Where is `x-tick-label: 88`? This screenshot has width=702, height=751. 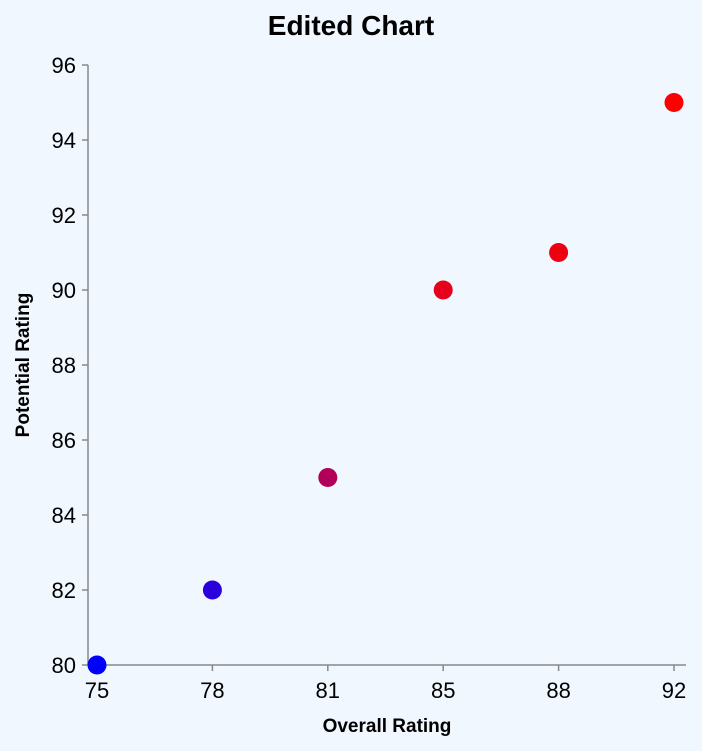
x-tick-label: 88 is located at coordinates (558, 690).